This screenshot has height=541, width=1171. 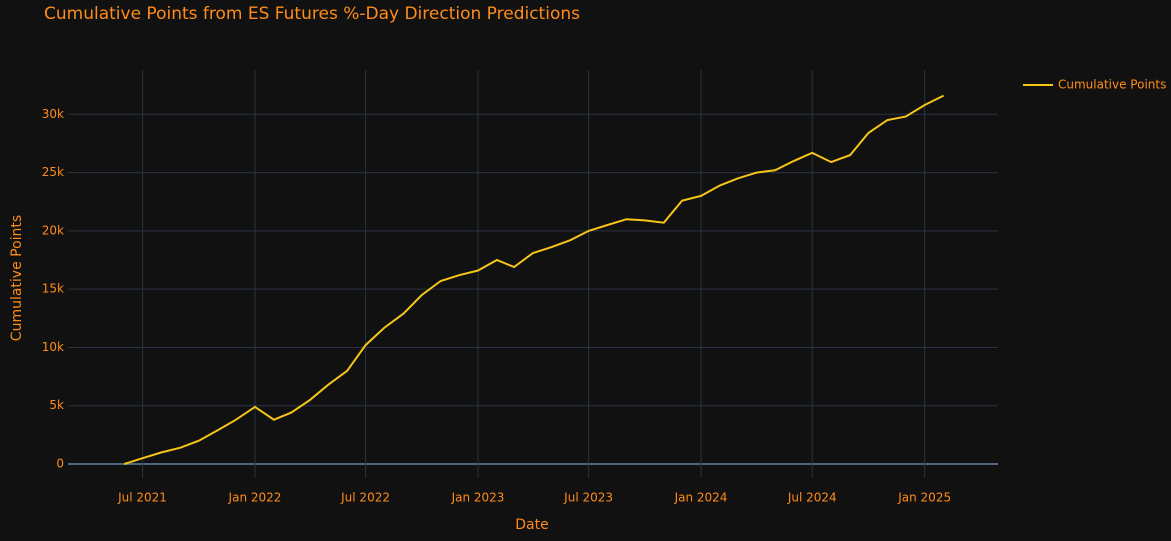 What do you see at coordinates (17, 278) in the screenshot?
I see `y-axis-title: Cumulative Points` at bounding box center [17, 278].